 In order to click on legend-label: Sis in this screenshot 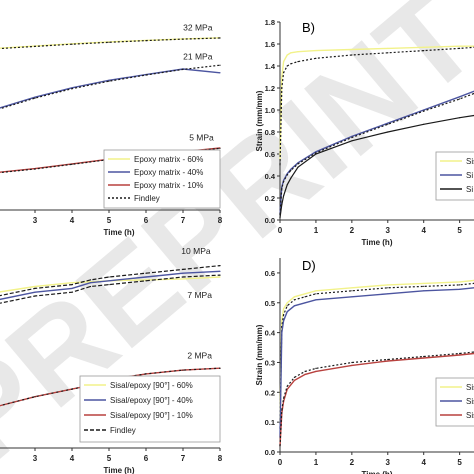, I will do `click(470, 161)`.